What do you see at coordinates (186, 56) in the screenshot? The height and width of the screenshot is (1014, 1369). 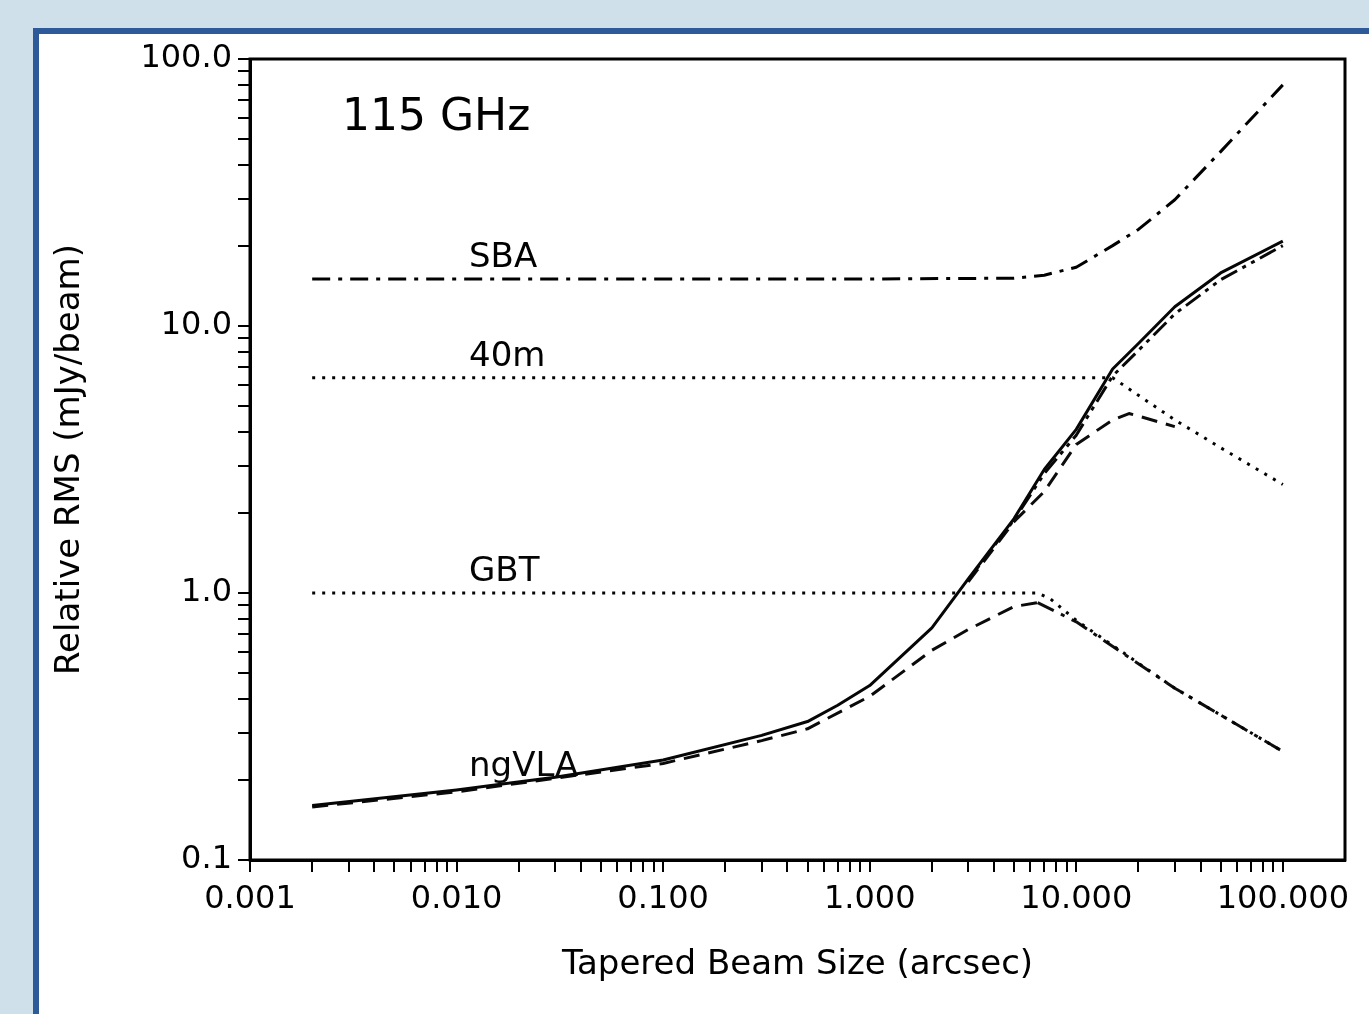 I see `y-tick-label: 100.0` at bounding box center [186, 56].